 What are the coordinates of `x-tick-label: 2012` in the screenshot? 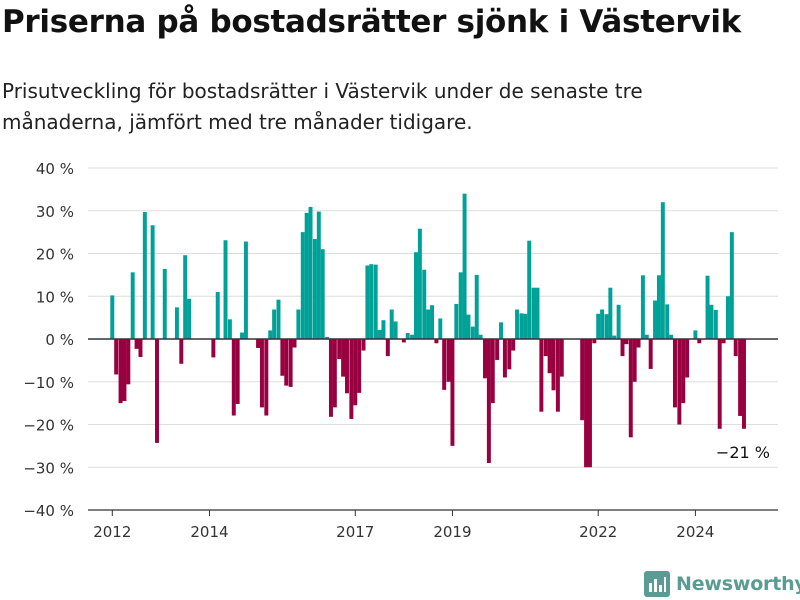 It's located at (112, 532).